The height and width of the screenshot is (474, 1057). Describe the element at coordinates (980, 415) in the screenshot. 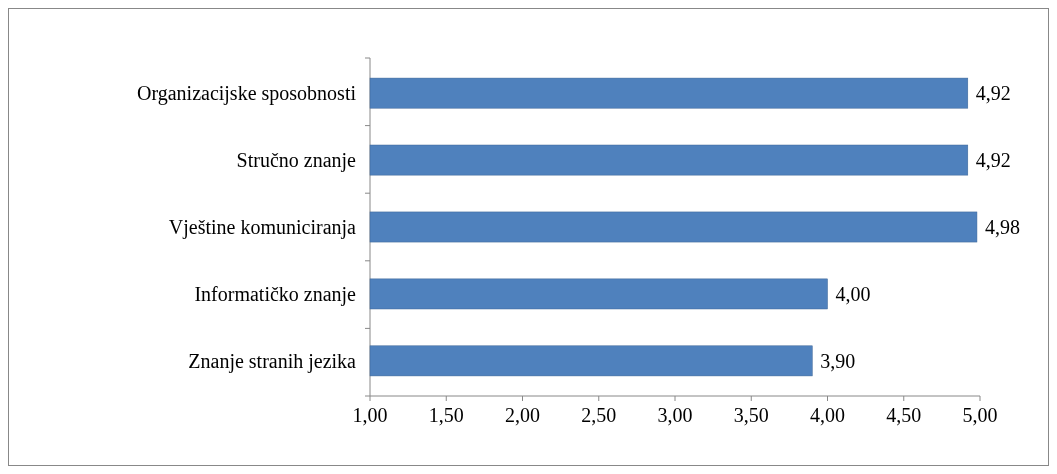

I see `x-tick-label: 5,00` at that location.